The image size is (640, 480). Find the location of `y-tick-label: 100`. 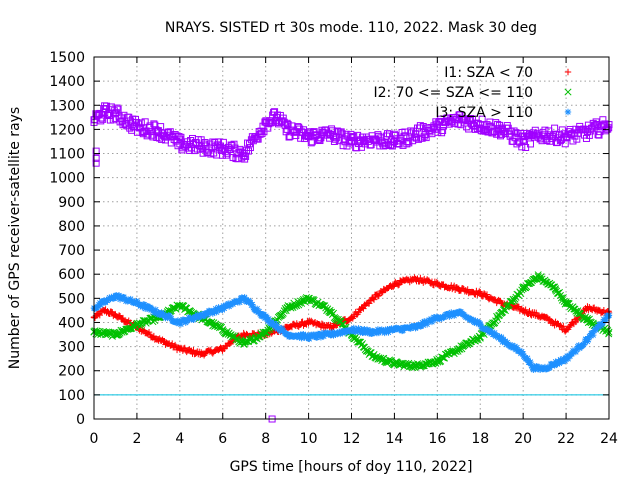

y-tick-label: 100 is located at coordinates (71, 396).